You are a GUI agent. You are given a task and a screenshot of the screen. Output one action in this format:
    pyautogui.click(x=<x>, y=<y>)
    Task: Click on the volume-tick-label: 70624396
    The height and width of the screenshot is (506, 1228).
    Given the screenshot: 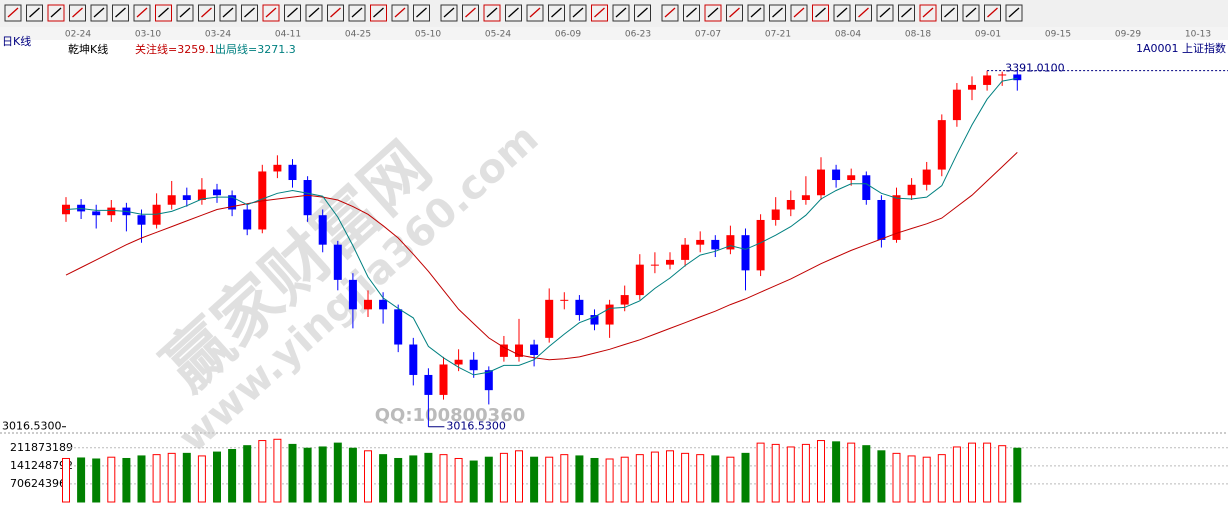 What is the action you would take?
    pyautogui.click(x=38, y=483)
    